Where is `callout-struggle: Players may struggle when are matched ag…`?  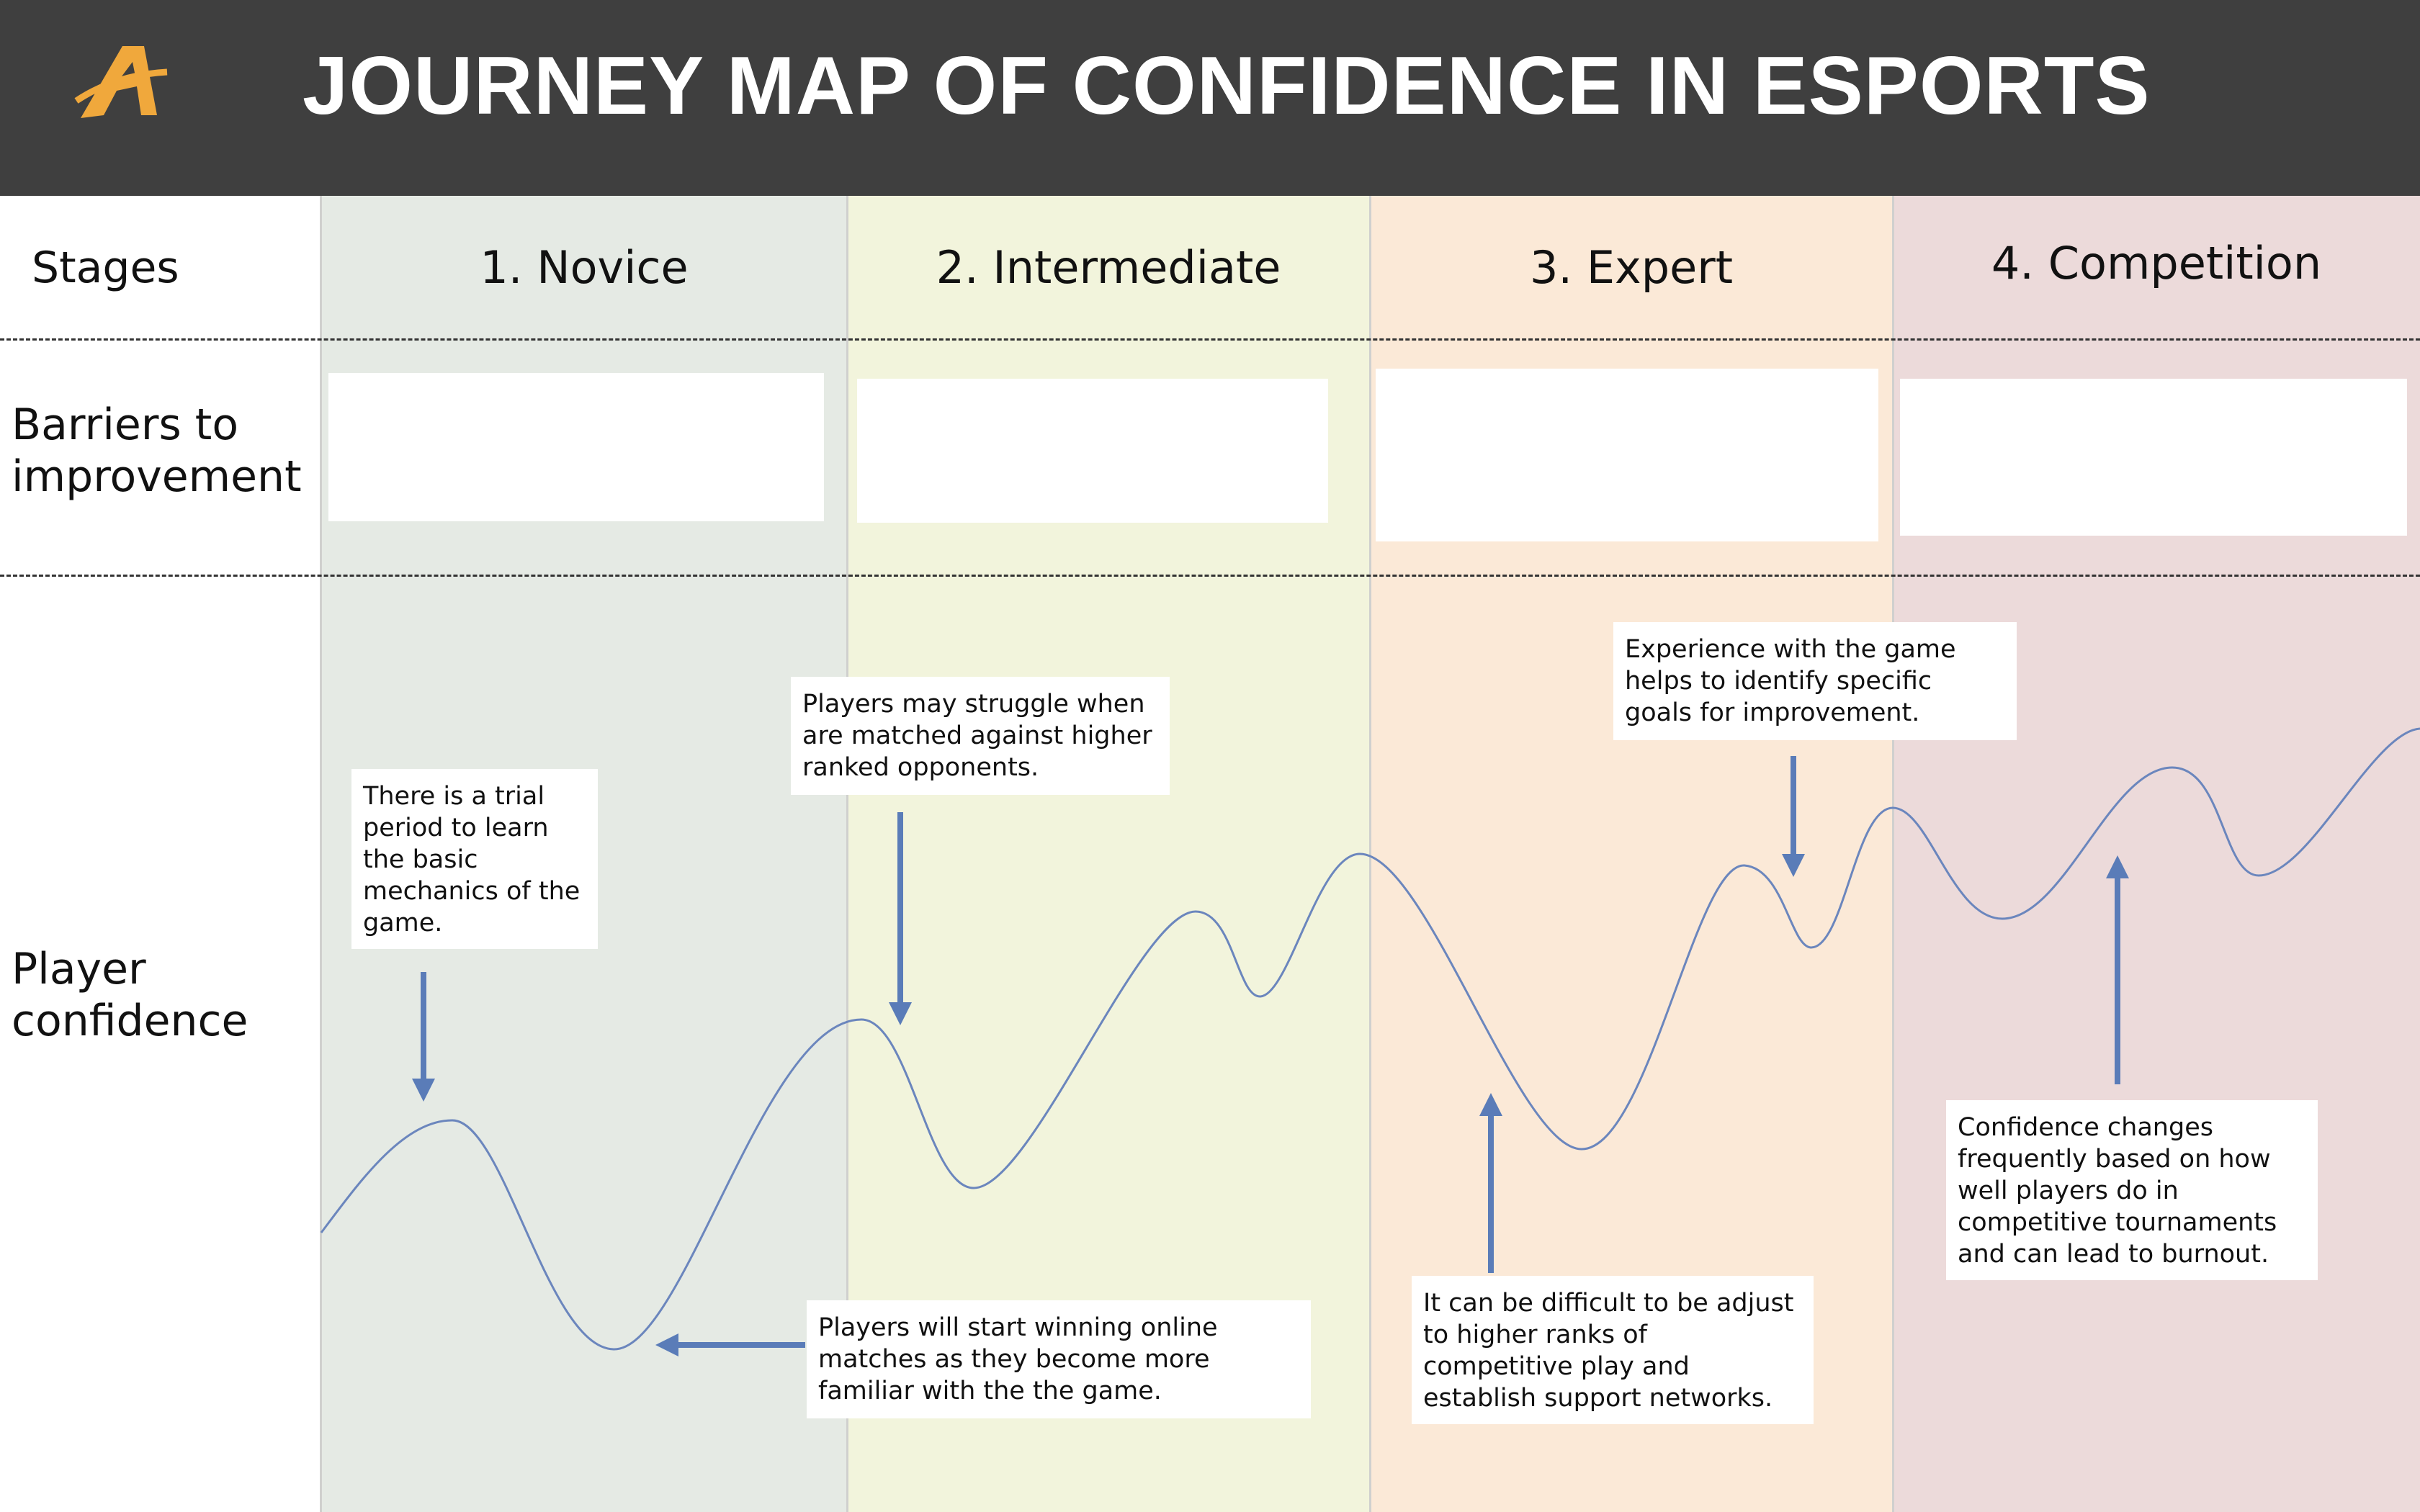 callout-struggle: Players may struggle when are matched ag… is located at coordinates (980, 736).